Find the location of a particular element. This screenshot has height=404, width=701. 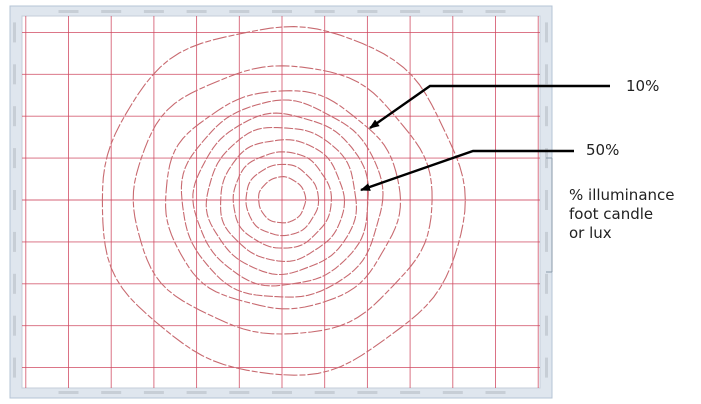

callout-label-50: 50% is located at coordinates (603, 150).